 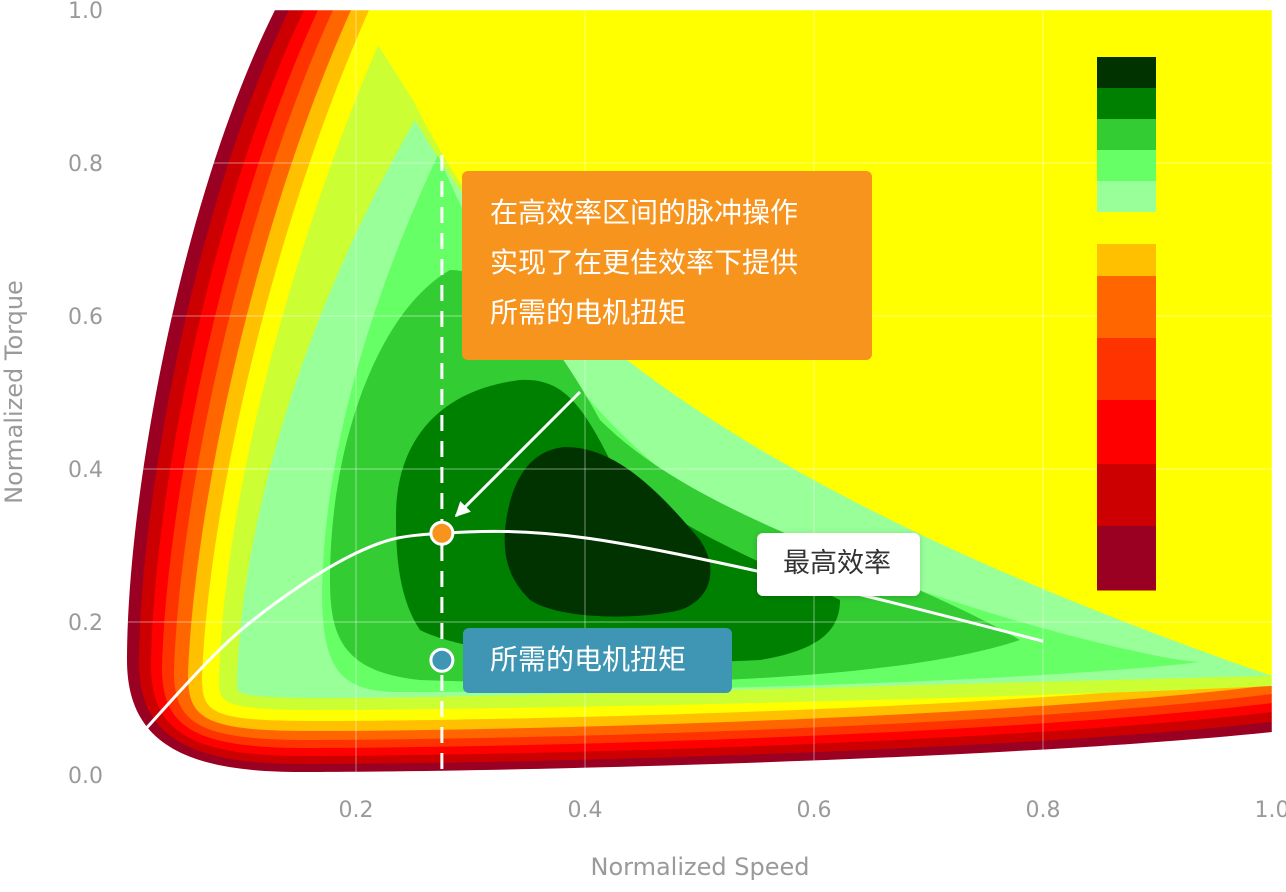 I want to click on pulse-operation-line-3: 所需的电机扭矩, so click(x=588, y=312).